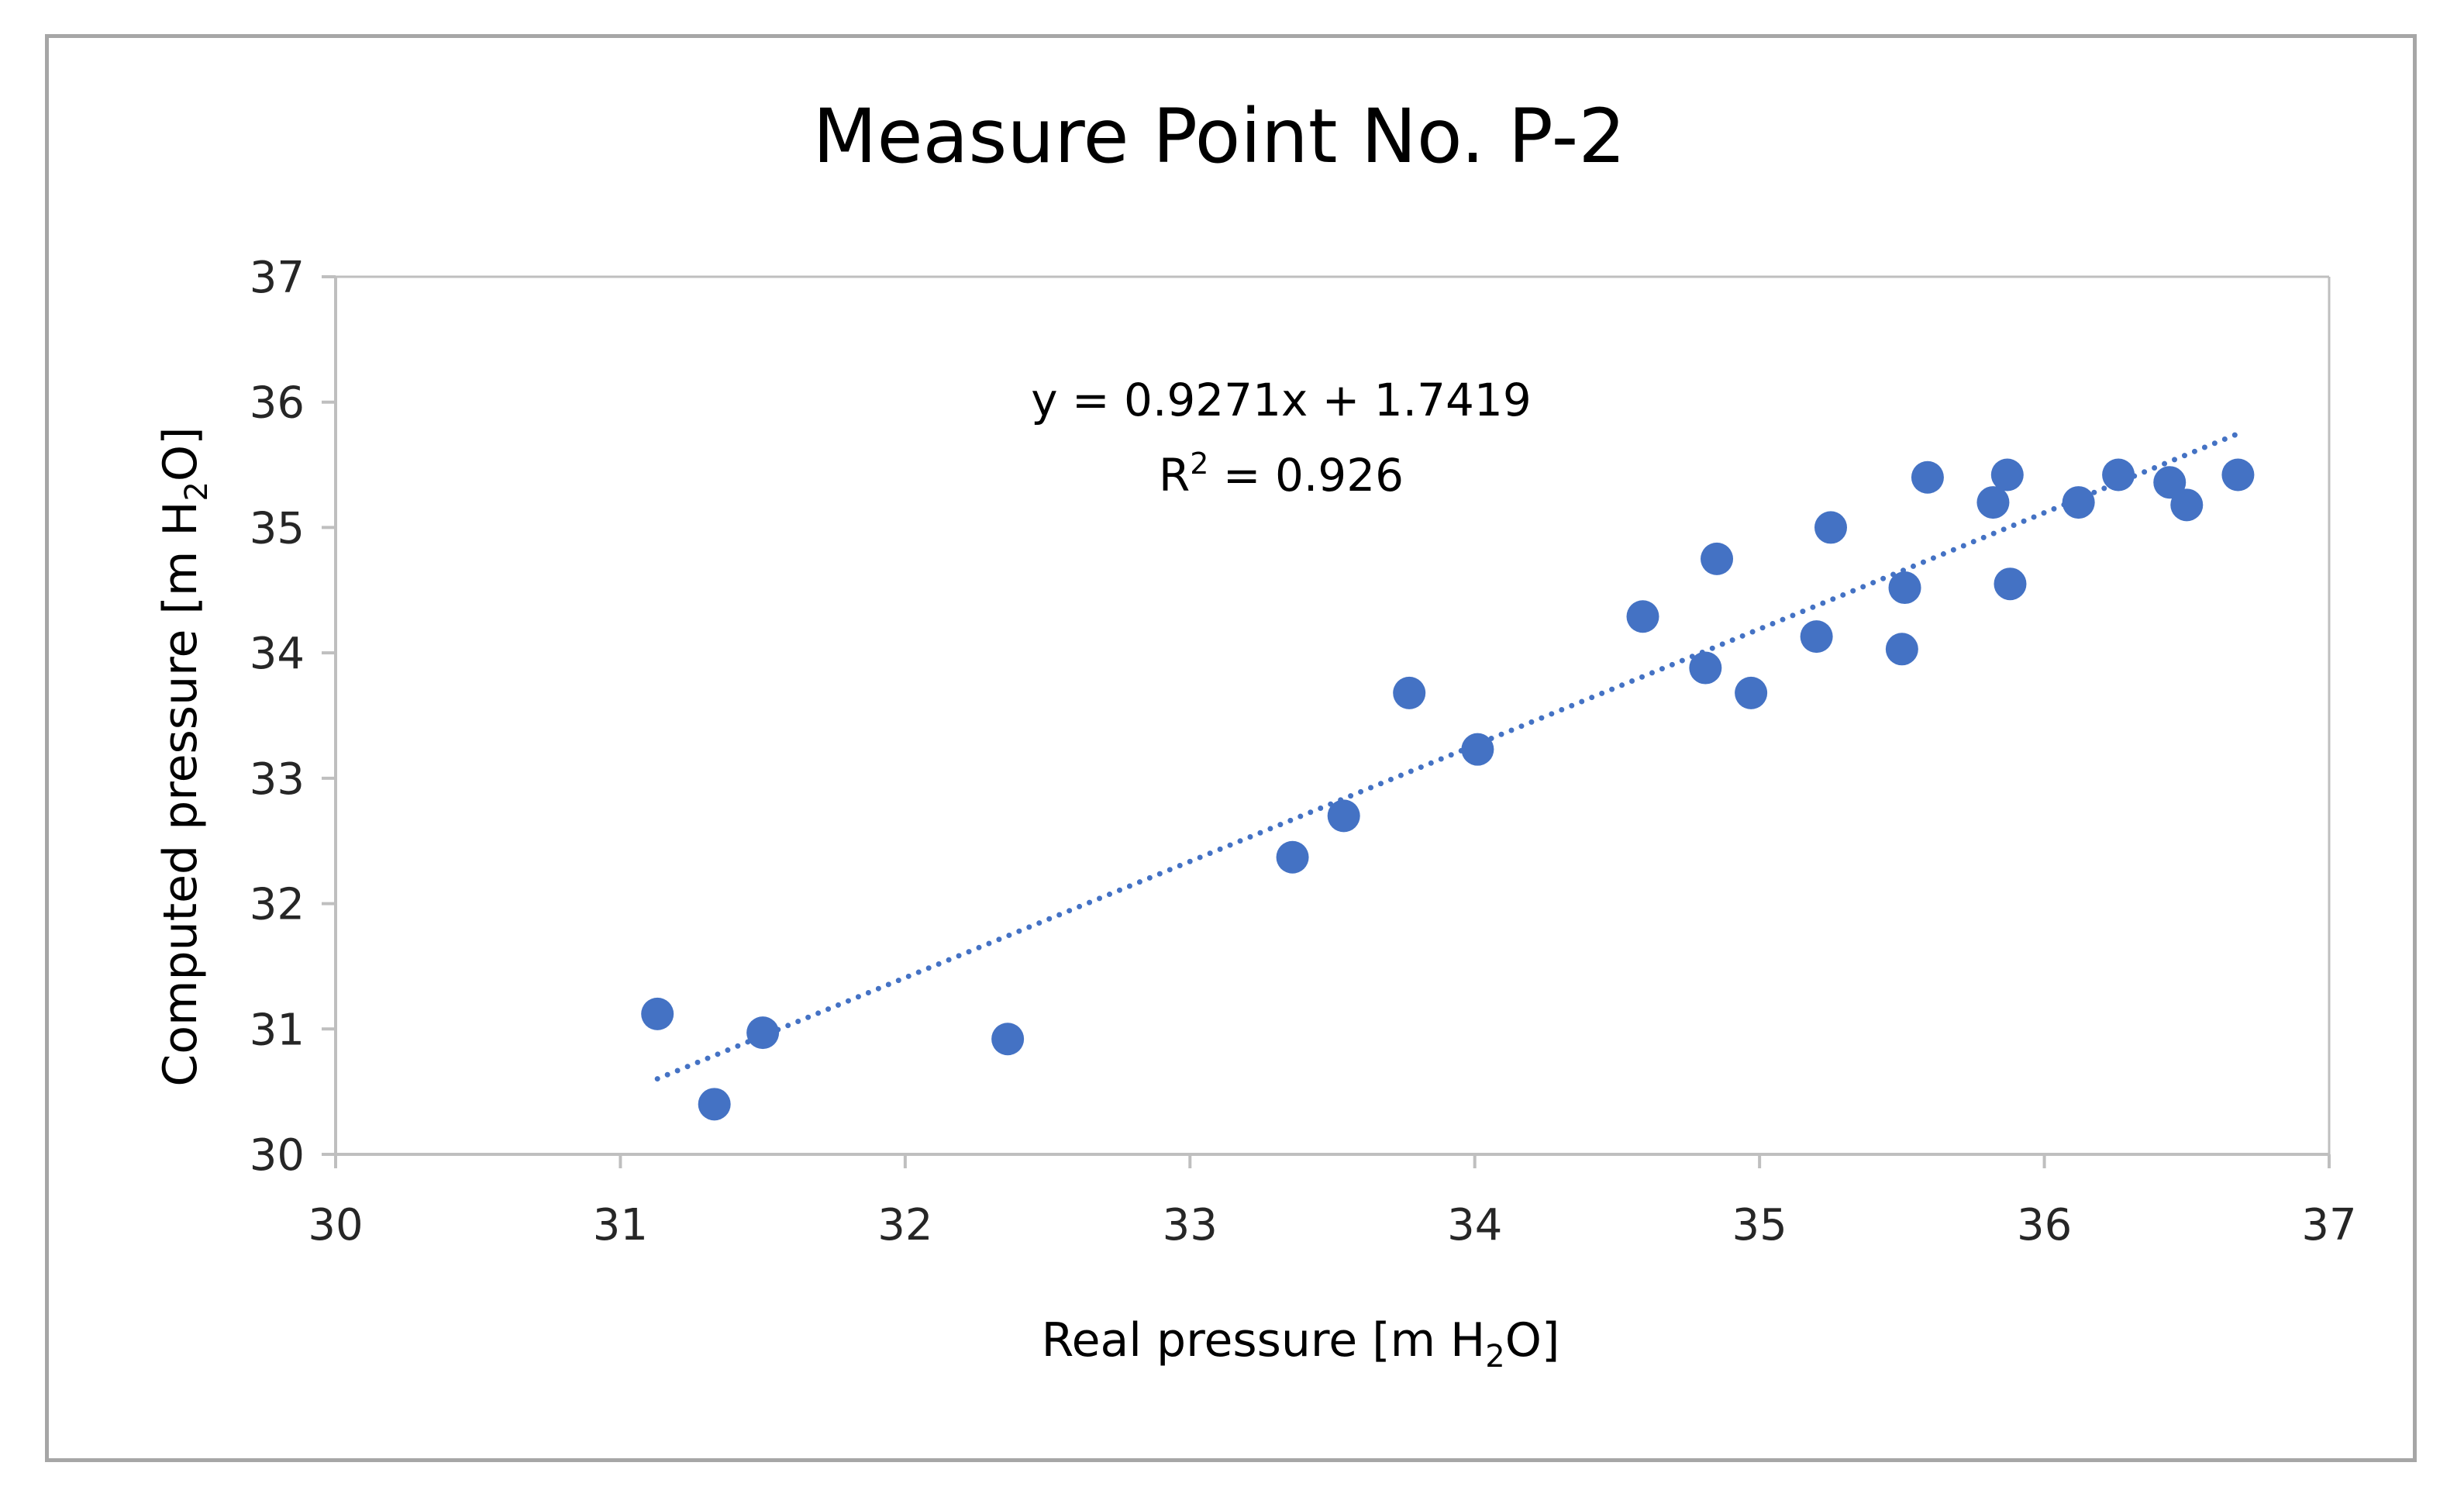 The image size is (2464, 1497). I want to click on y-axis-title: Computed pressure [m H2O], so click(184, 756).